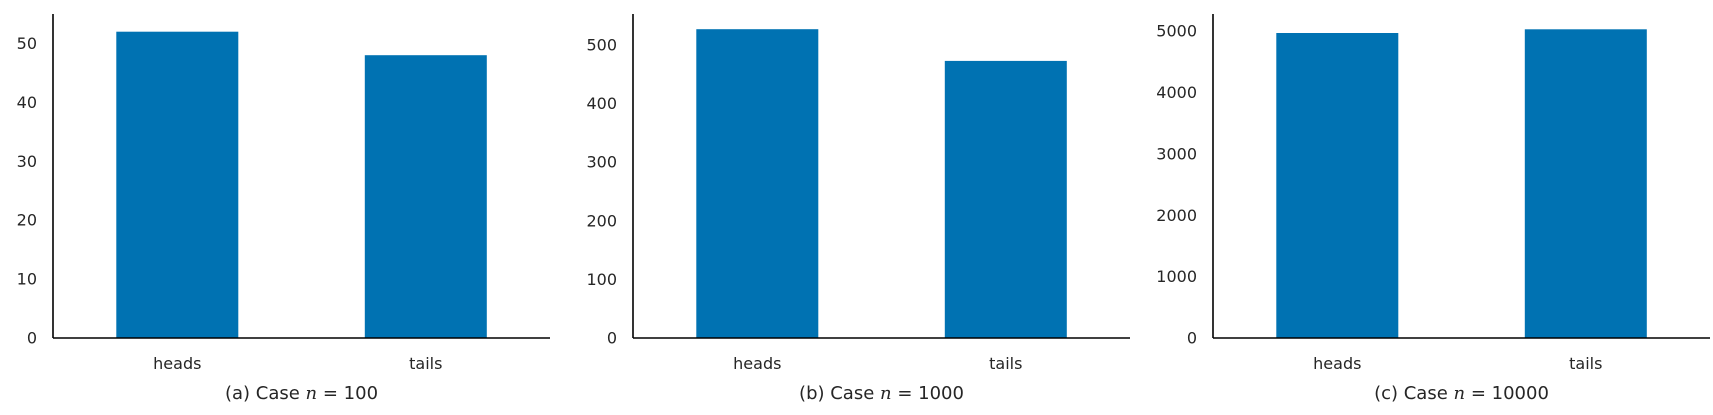 The height and width of the screenshot is (415, 1713). I want to click on y-tick-label: 100, so click(601, 279).